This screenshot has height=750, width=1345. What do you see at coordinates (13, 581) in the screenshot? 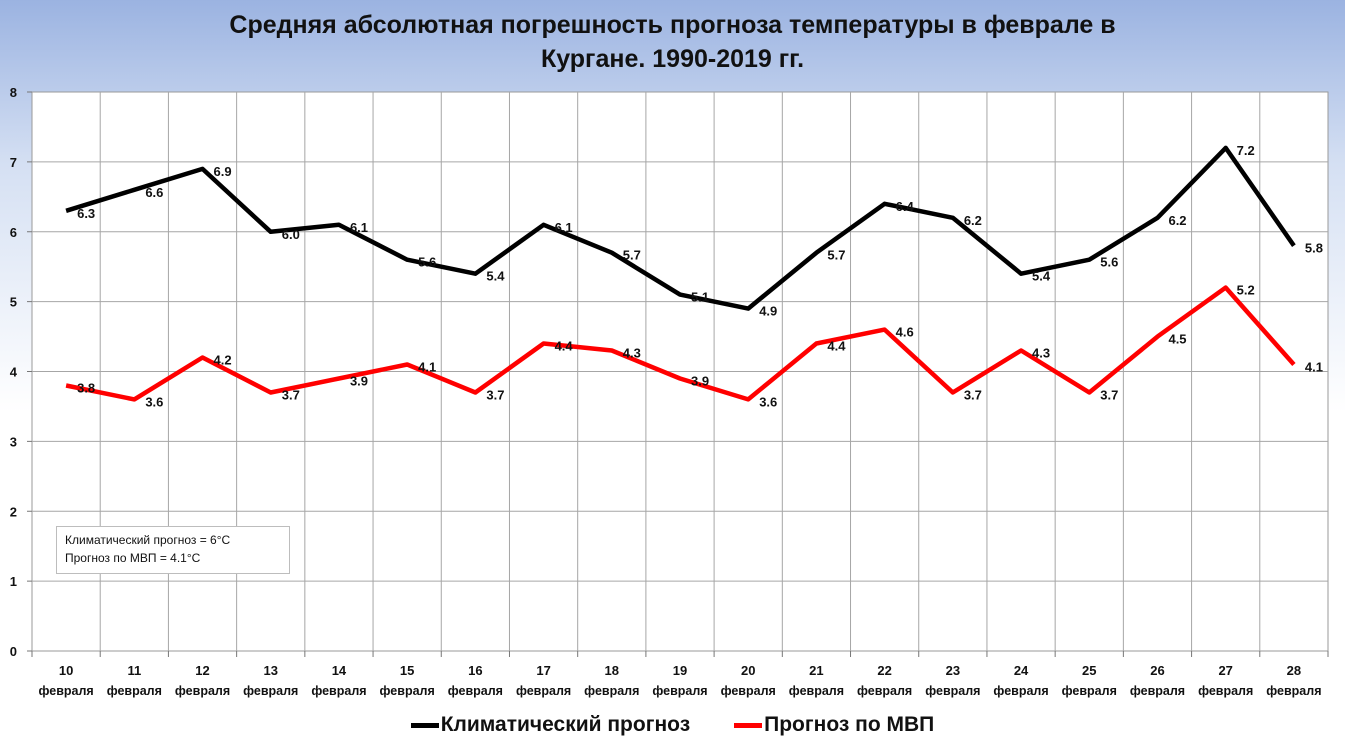
I see `y-tick-label: 1` at bounding box center [13, 581].